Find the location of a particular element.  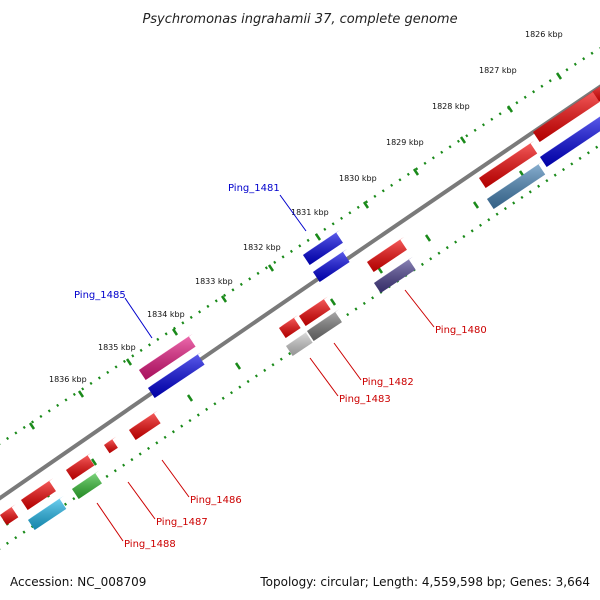

gene-label-ping-1480: Ping_1480 is located at coordinates (461, 330).